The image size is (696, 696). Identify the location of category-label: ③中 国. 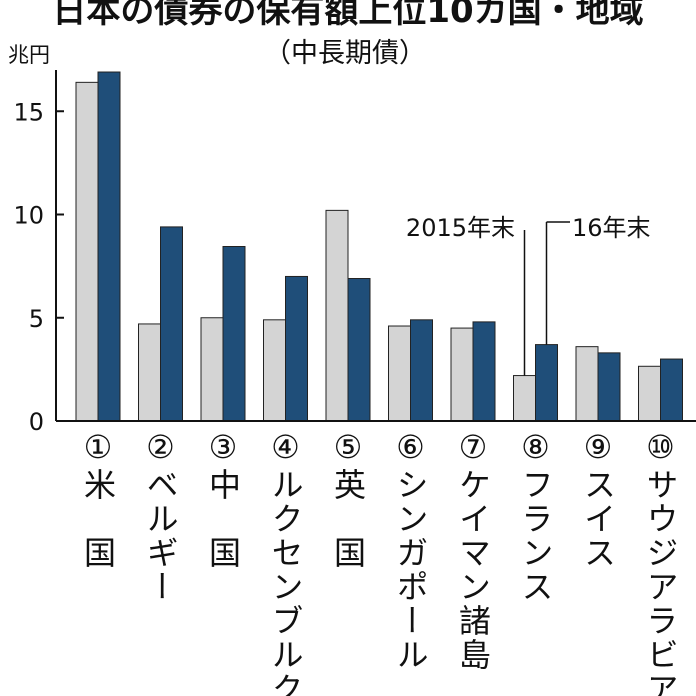
(223, 499).